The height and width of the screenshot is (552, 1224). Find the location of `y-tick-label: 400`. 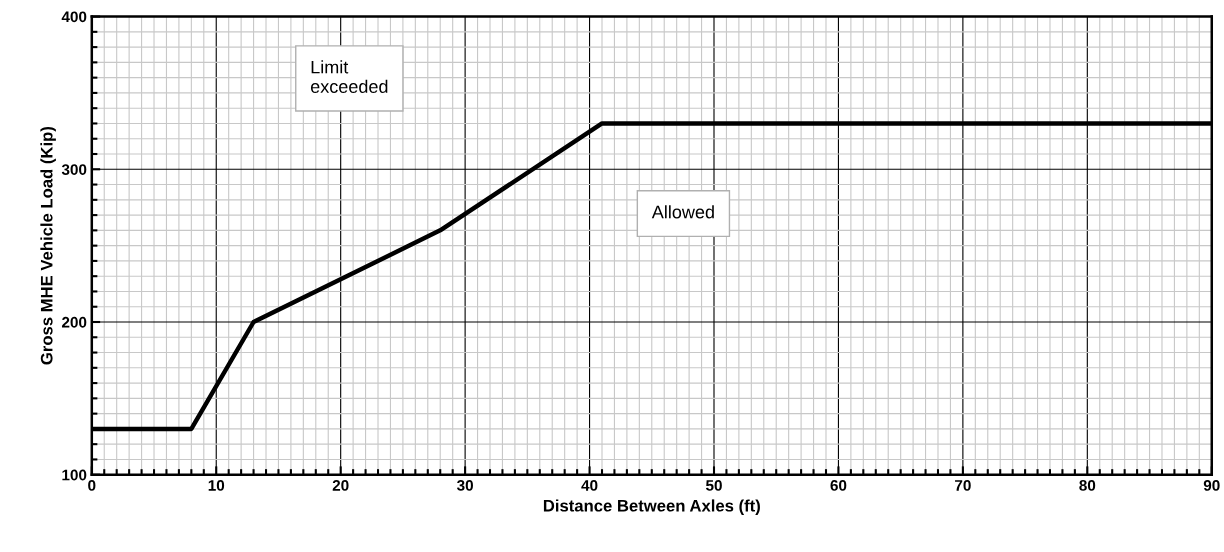

y-tick-label: 400 is located at coordinates (74, 17).